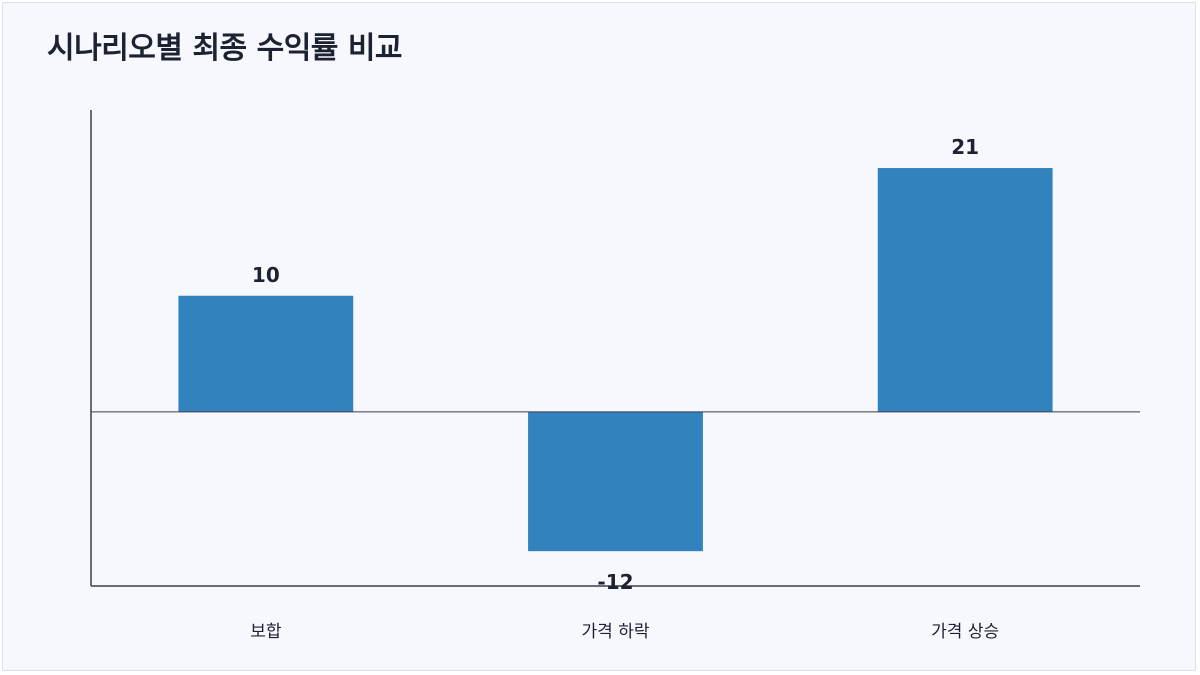 The width and height of the screenshot is (1200, 675). I want to click on bar-value-label: 21, so click(965, 147).